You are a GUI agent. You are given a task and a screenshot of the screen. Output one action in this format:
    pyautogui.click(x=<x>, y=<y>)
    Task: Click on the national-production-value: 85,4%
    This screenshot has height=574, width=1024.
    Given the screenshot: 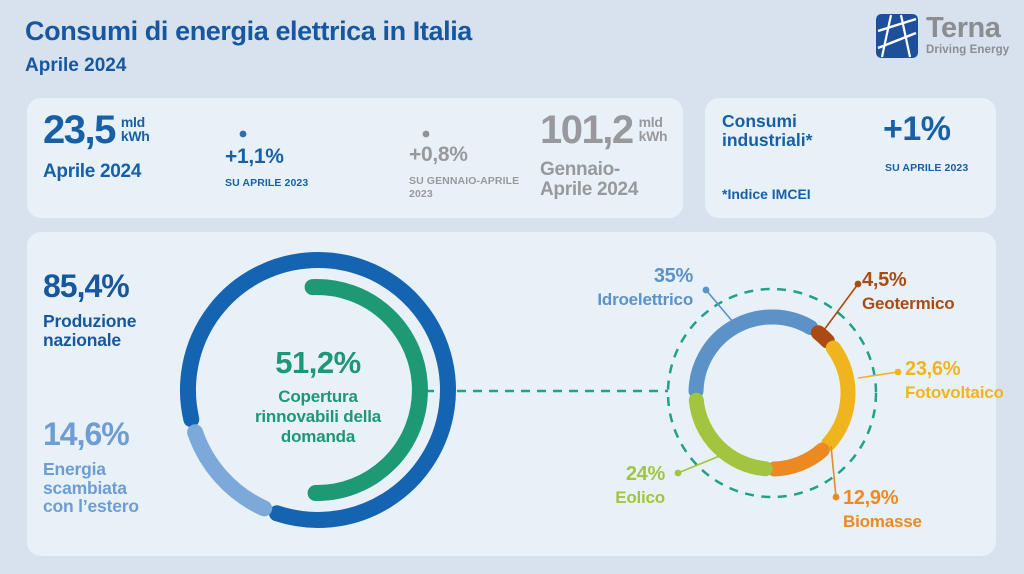 What is the action you would take?
    pyautogui.click(x=86, y=286)
    